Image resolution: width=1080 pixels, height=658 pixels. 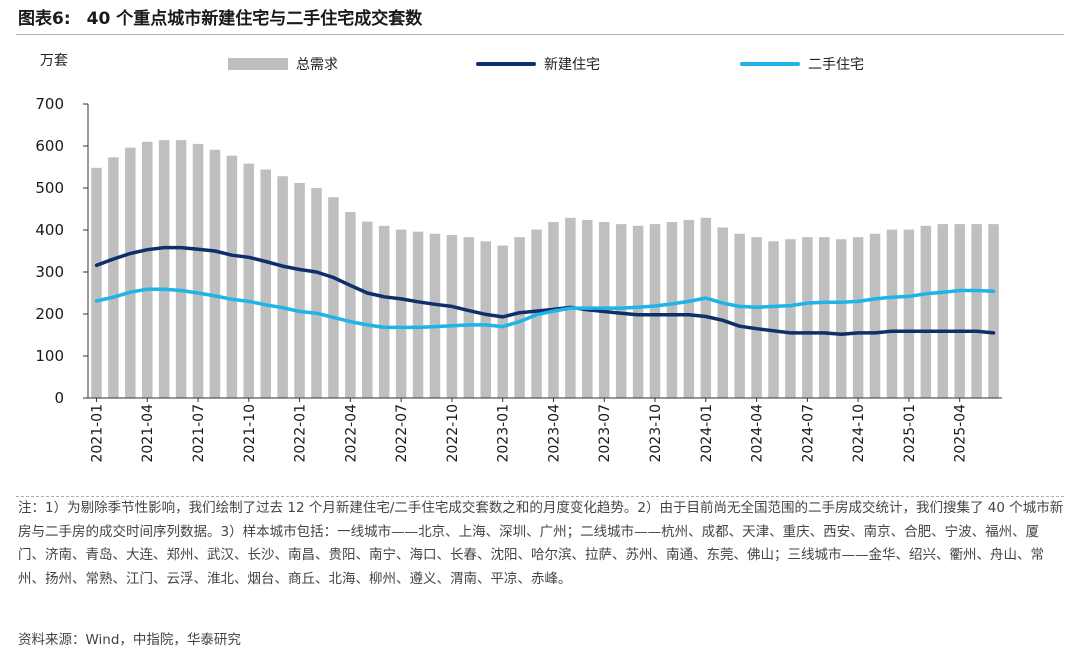 I want to click on notes-divider, so click(x=540, y=496).